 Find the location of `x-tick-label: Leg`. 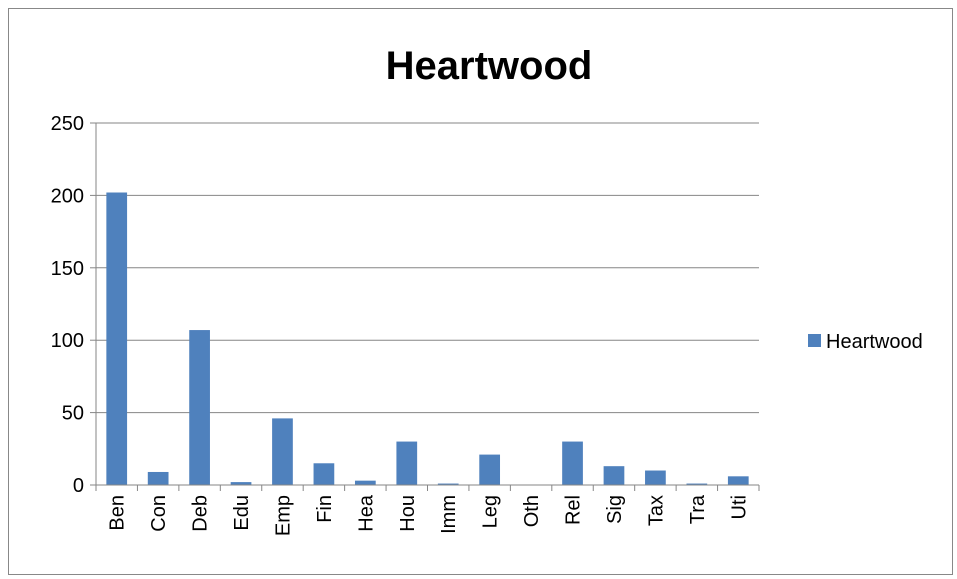

x-tick-label: Leg is located at coordinates (491, 511).